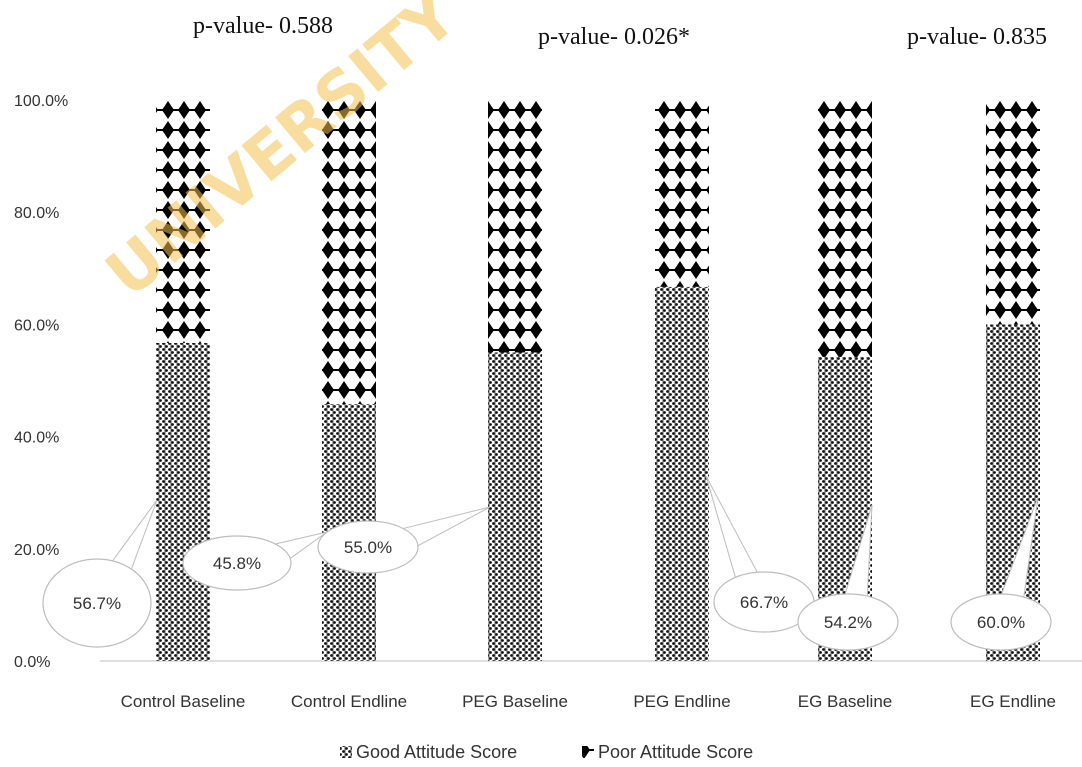  Describe the element at coordinates (848, 577) in the screenshot. I see `data-label-callout: 54.2%` at that location.